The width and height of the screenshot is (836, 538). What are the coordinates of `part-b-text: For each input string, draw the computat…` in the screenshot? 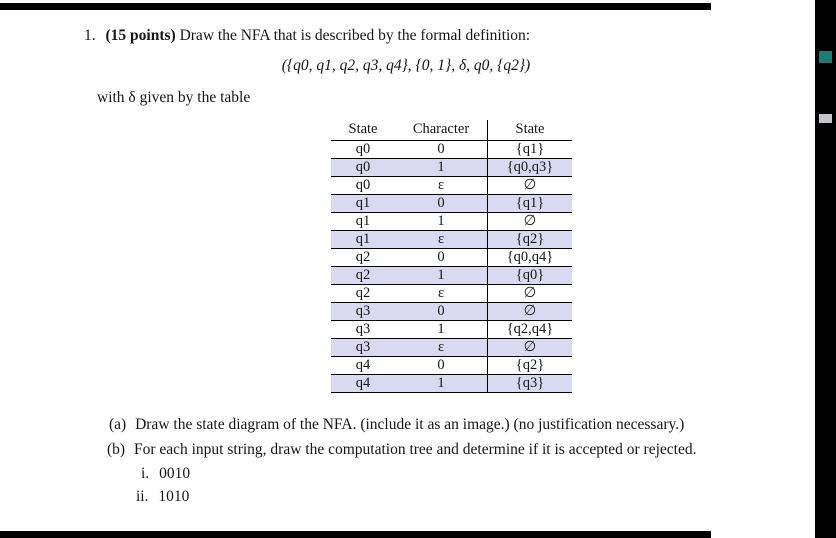 It's located at (415, 449).